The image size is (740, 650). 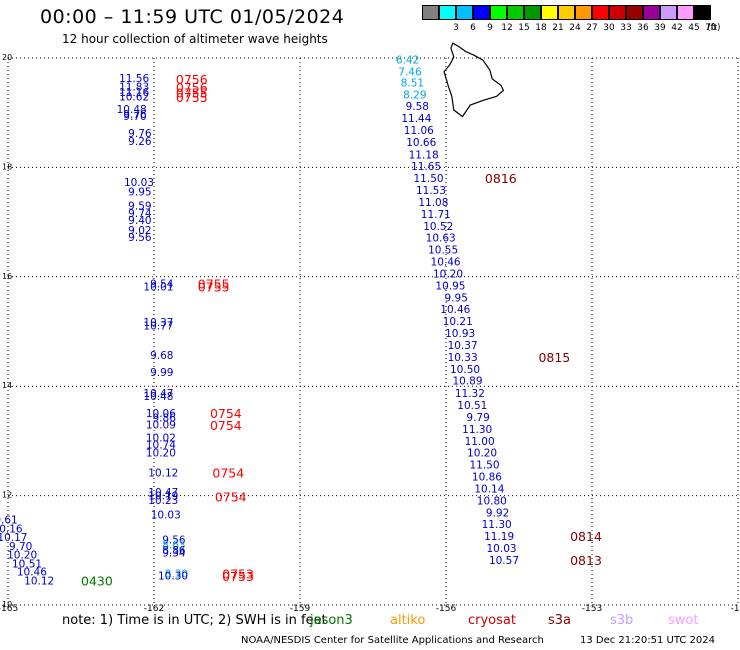 I want to click on wave-height-label: 8.51, so click(x=412, y=84).